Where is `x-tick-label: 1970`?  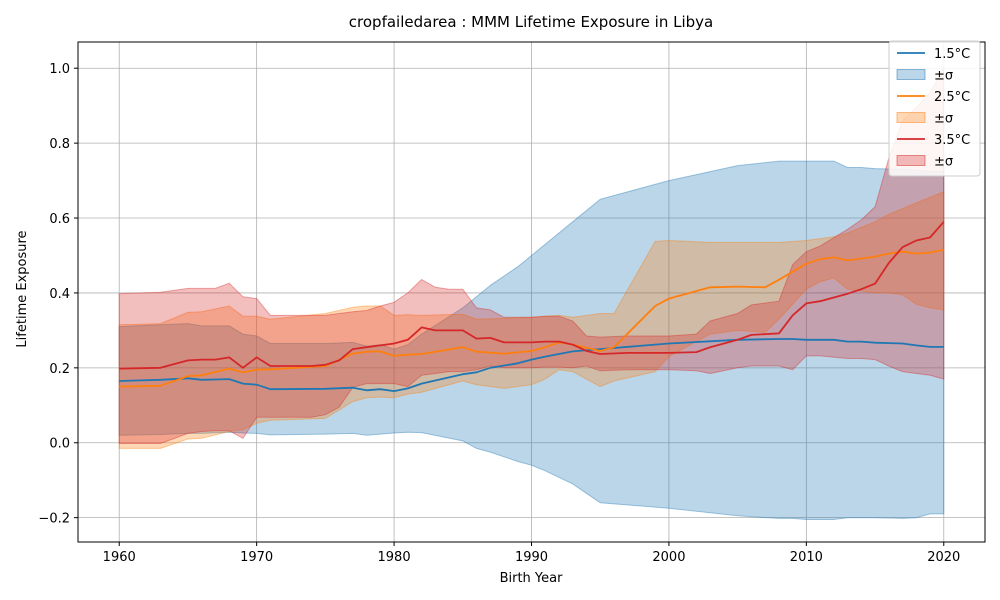
x-tick-label: 1970 is located at coordinates (256, 557).